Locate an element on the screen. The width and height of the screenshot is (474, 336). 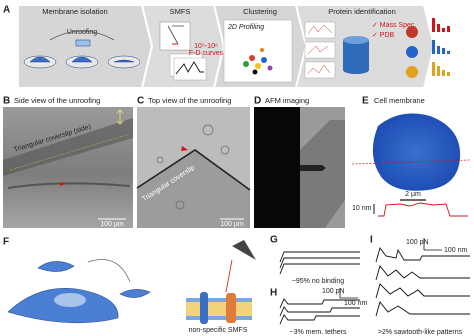
step-caption: Unroofing is located at coordinates (82, 32).